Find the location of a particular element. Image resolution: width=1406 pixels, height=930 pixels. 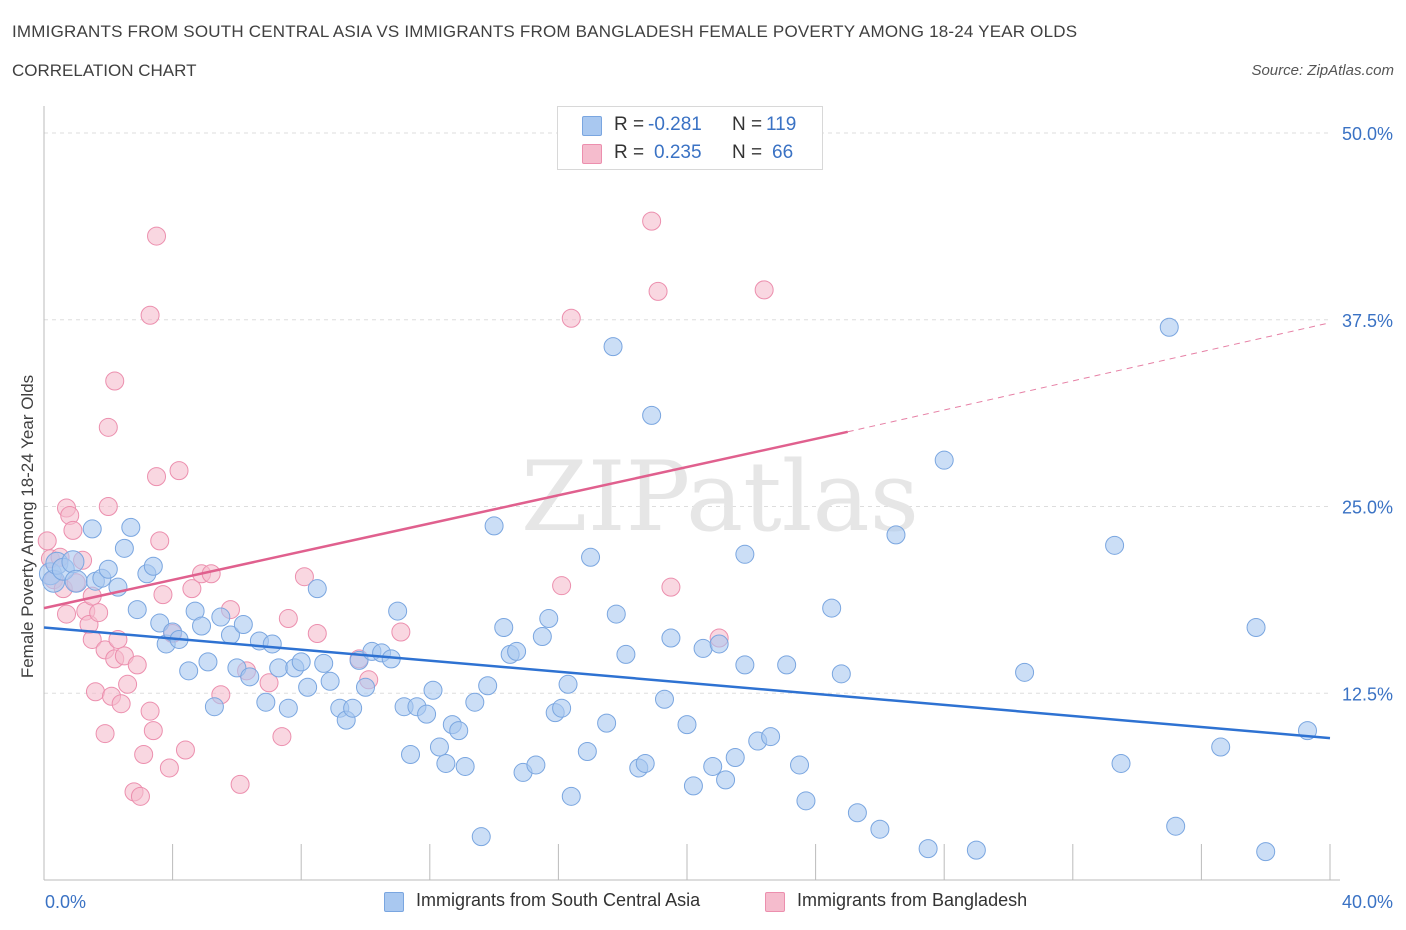

legend-r-label: R = is located at coordinates (629, 152).